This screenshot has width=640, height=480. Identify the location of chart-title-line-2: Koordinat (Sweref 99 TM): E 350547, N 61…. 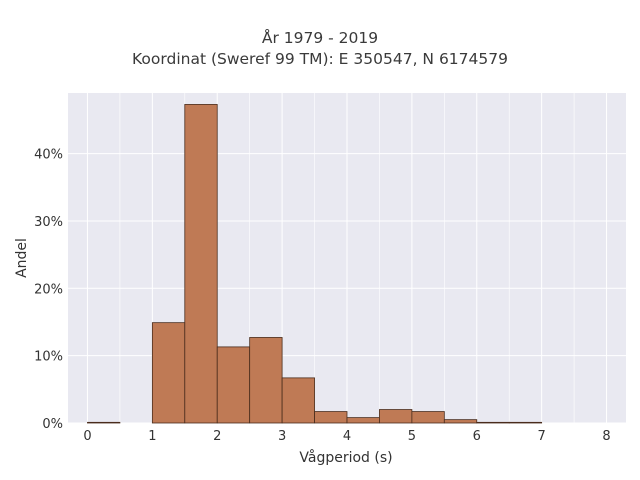
(320, 59).